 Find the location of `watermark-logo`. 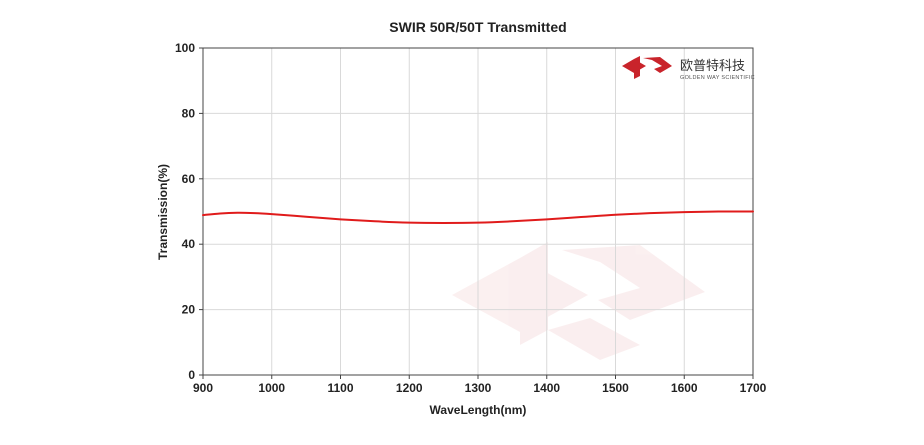

watermark-logo is located at coordinates (578, 301).